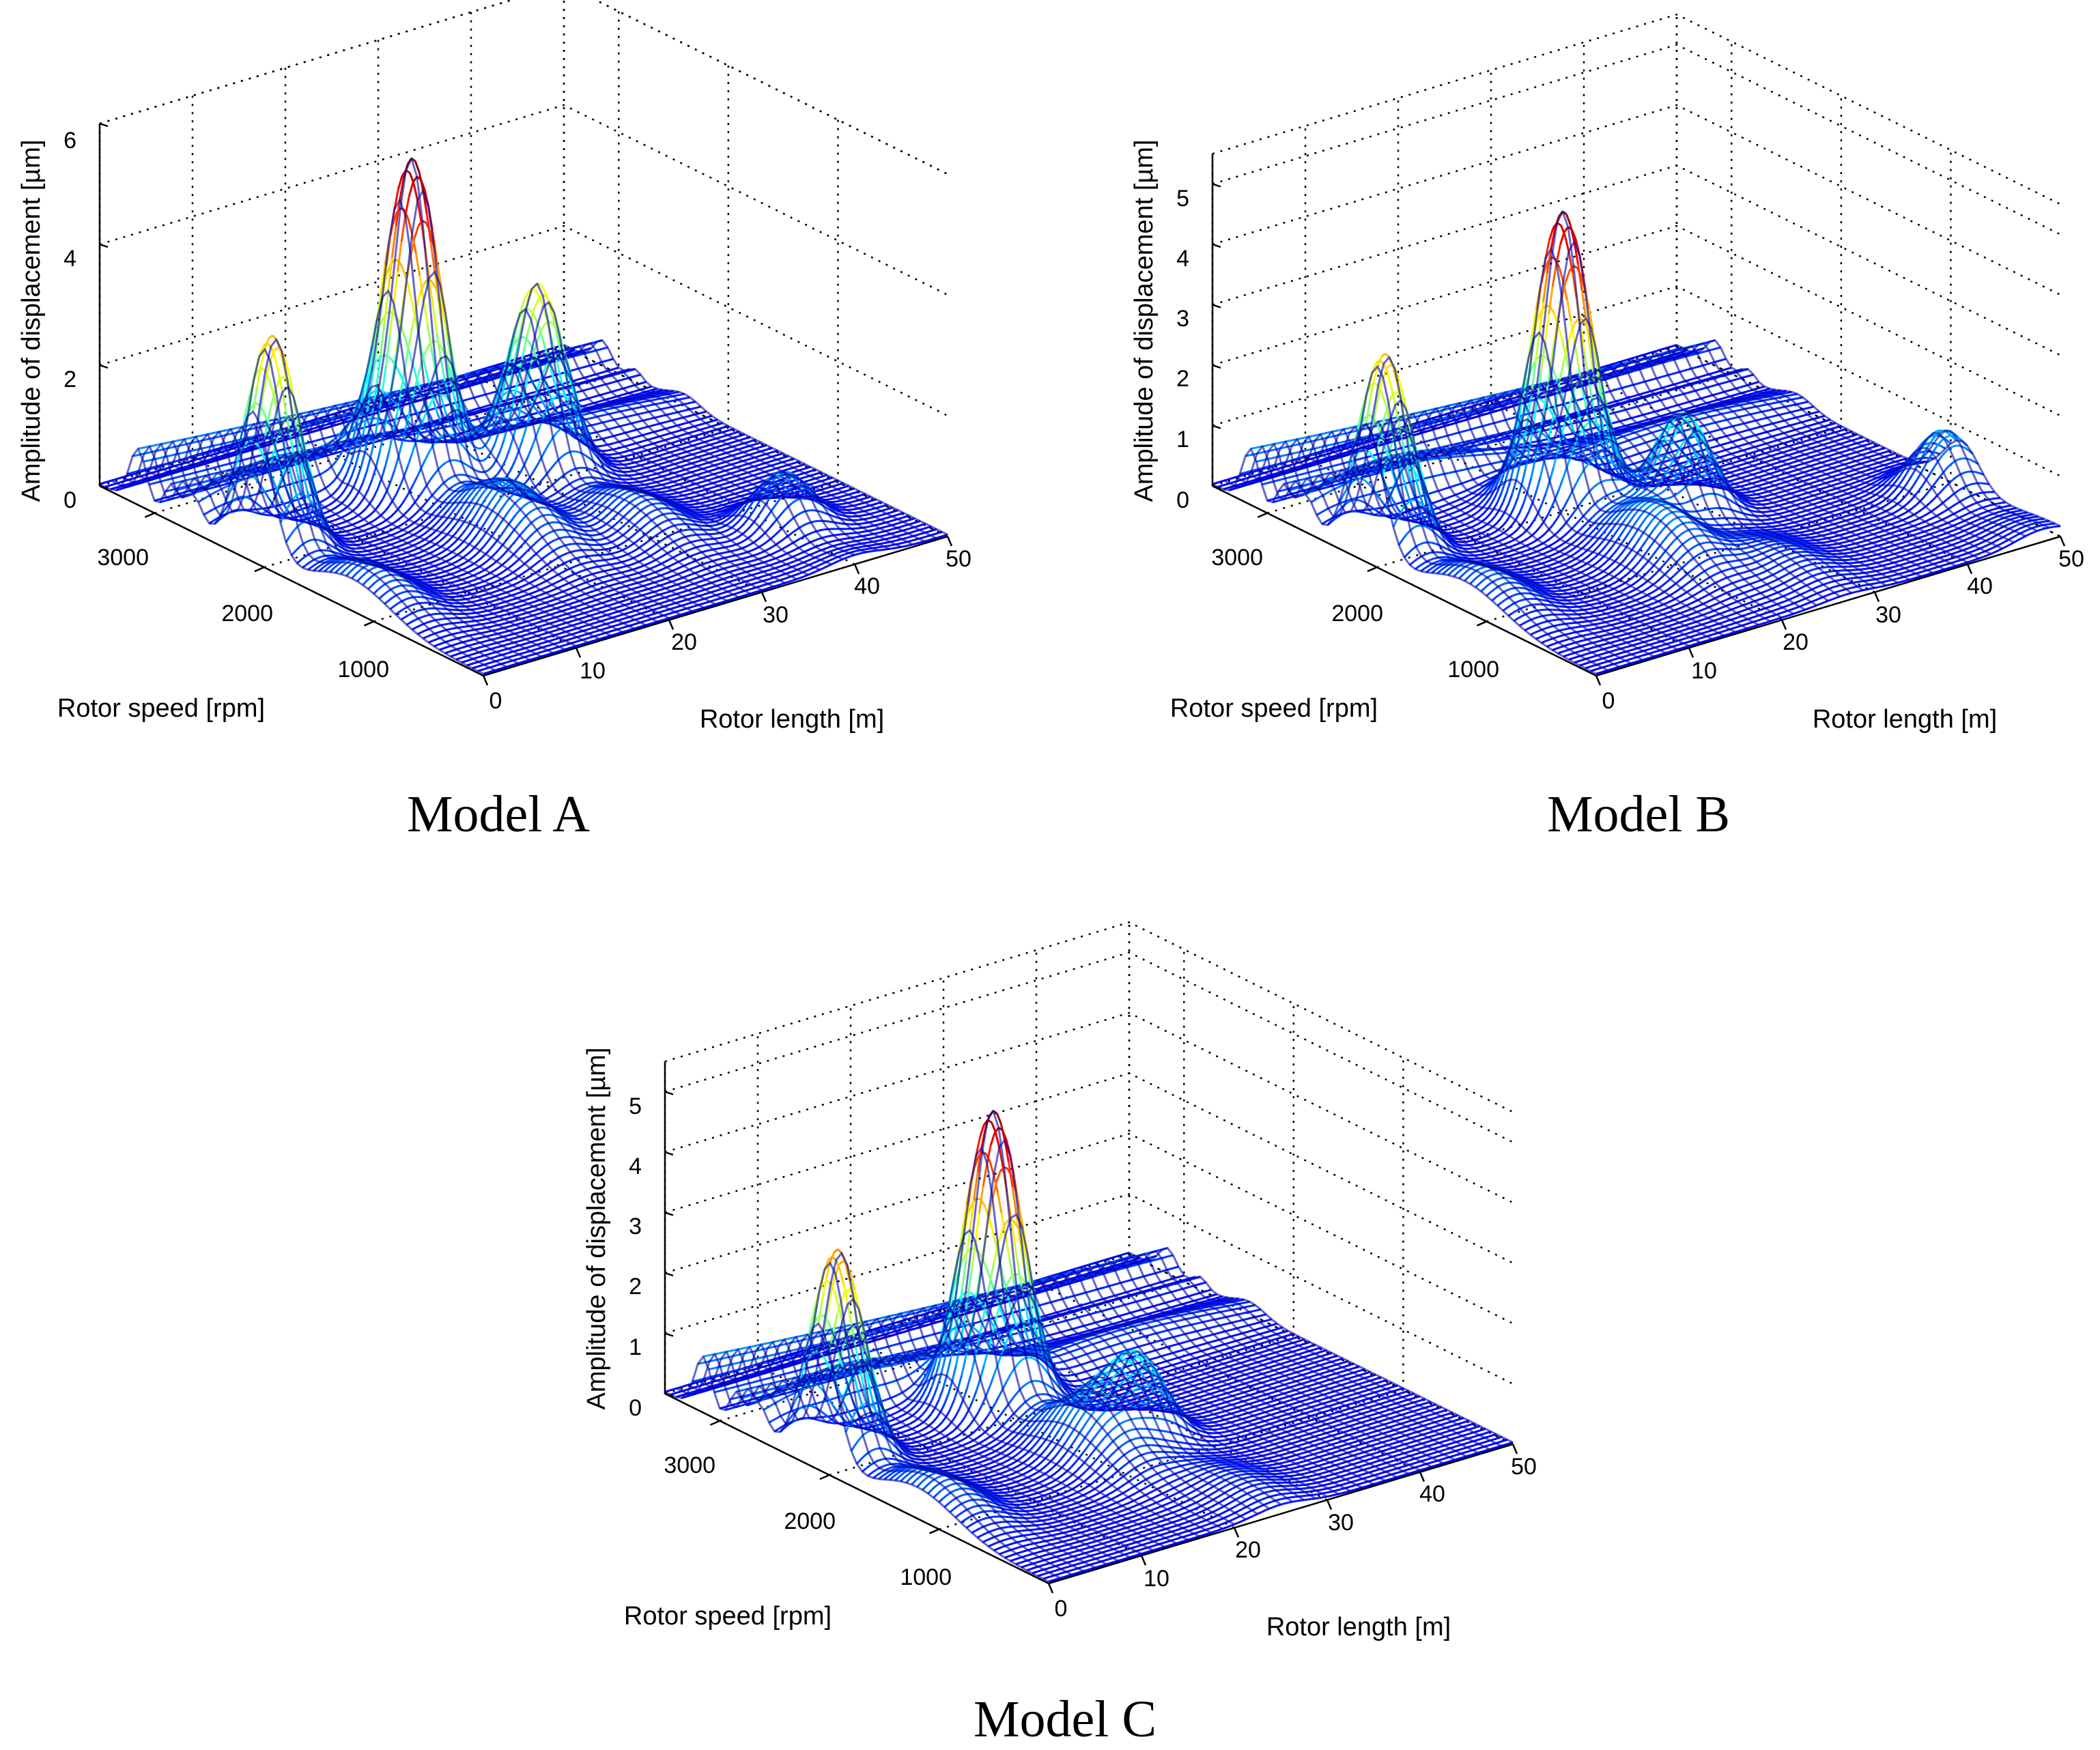 Image resolution: width=2100 pixels, height=1750 pixels. What do you see at coordinates (523, 416) in the screenshot?
I see `surface-wireframe` at bounding box center [523, 416].